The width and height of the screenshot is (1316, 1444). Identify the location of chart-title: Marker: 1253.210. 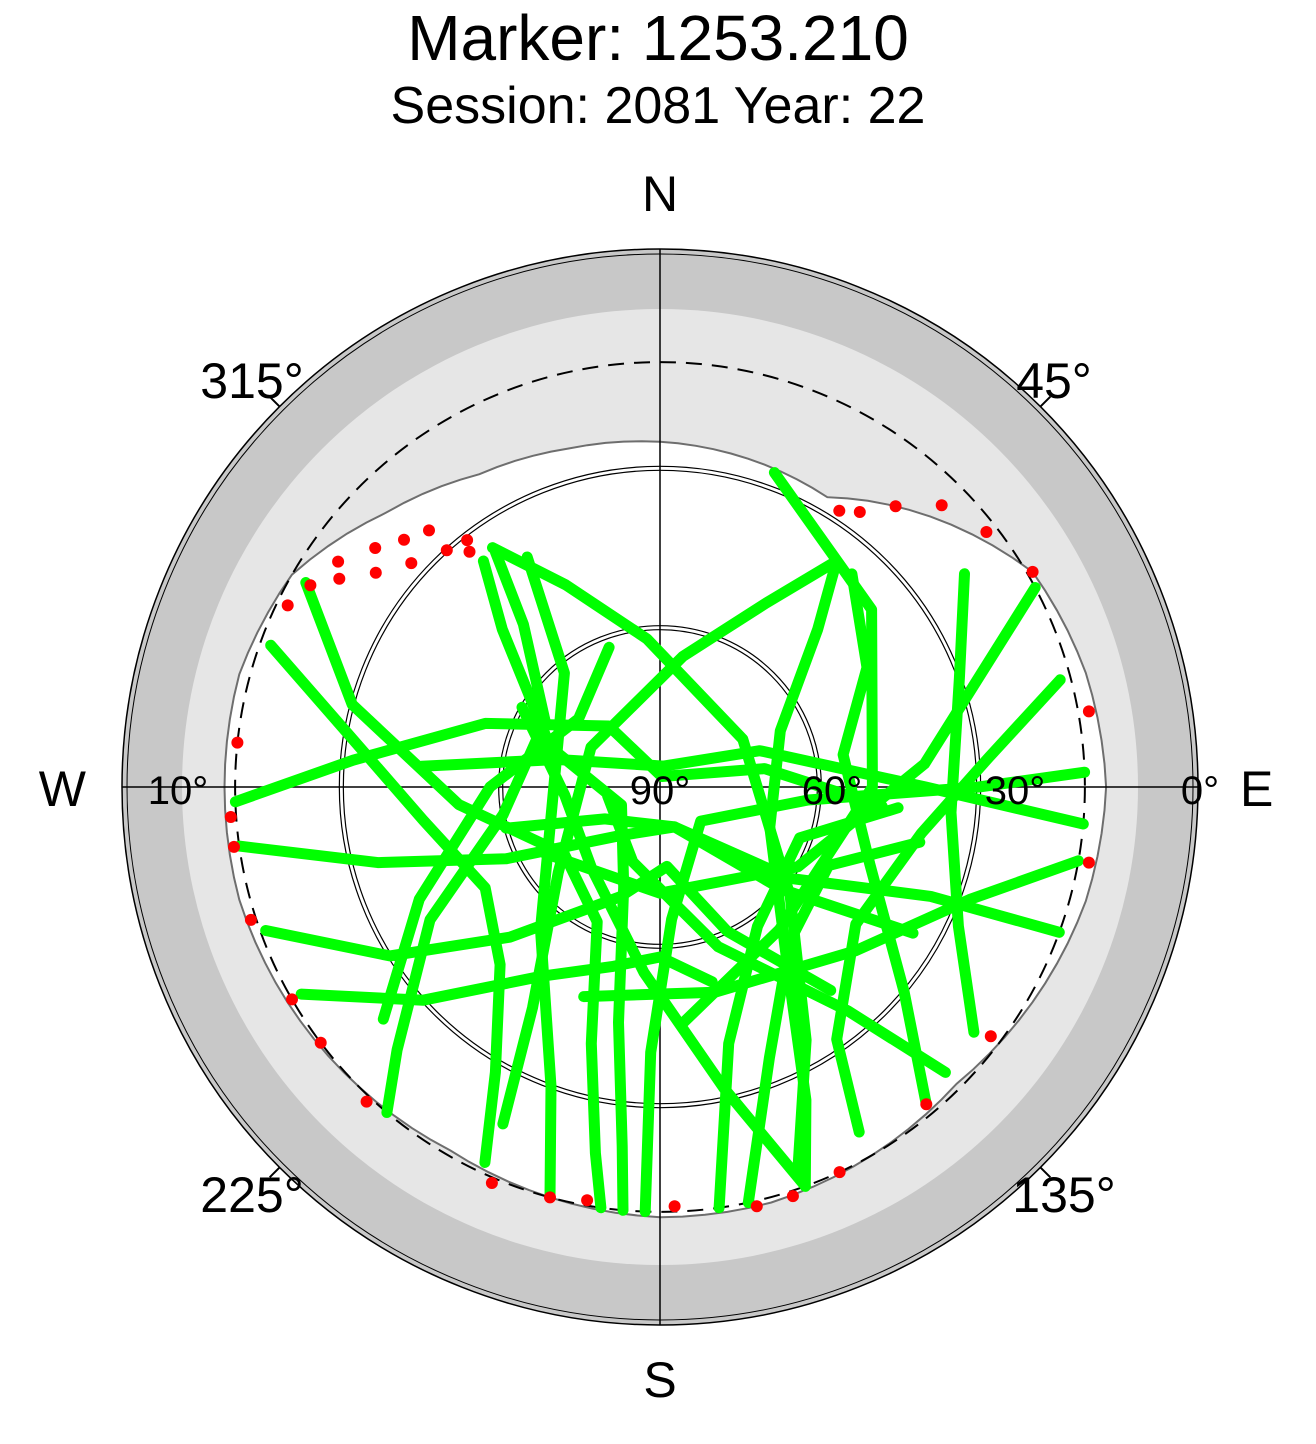
(658, 38).